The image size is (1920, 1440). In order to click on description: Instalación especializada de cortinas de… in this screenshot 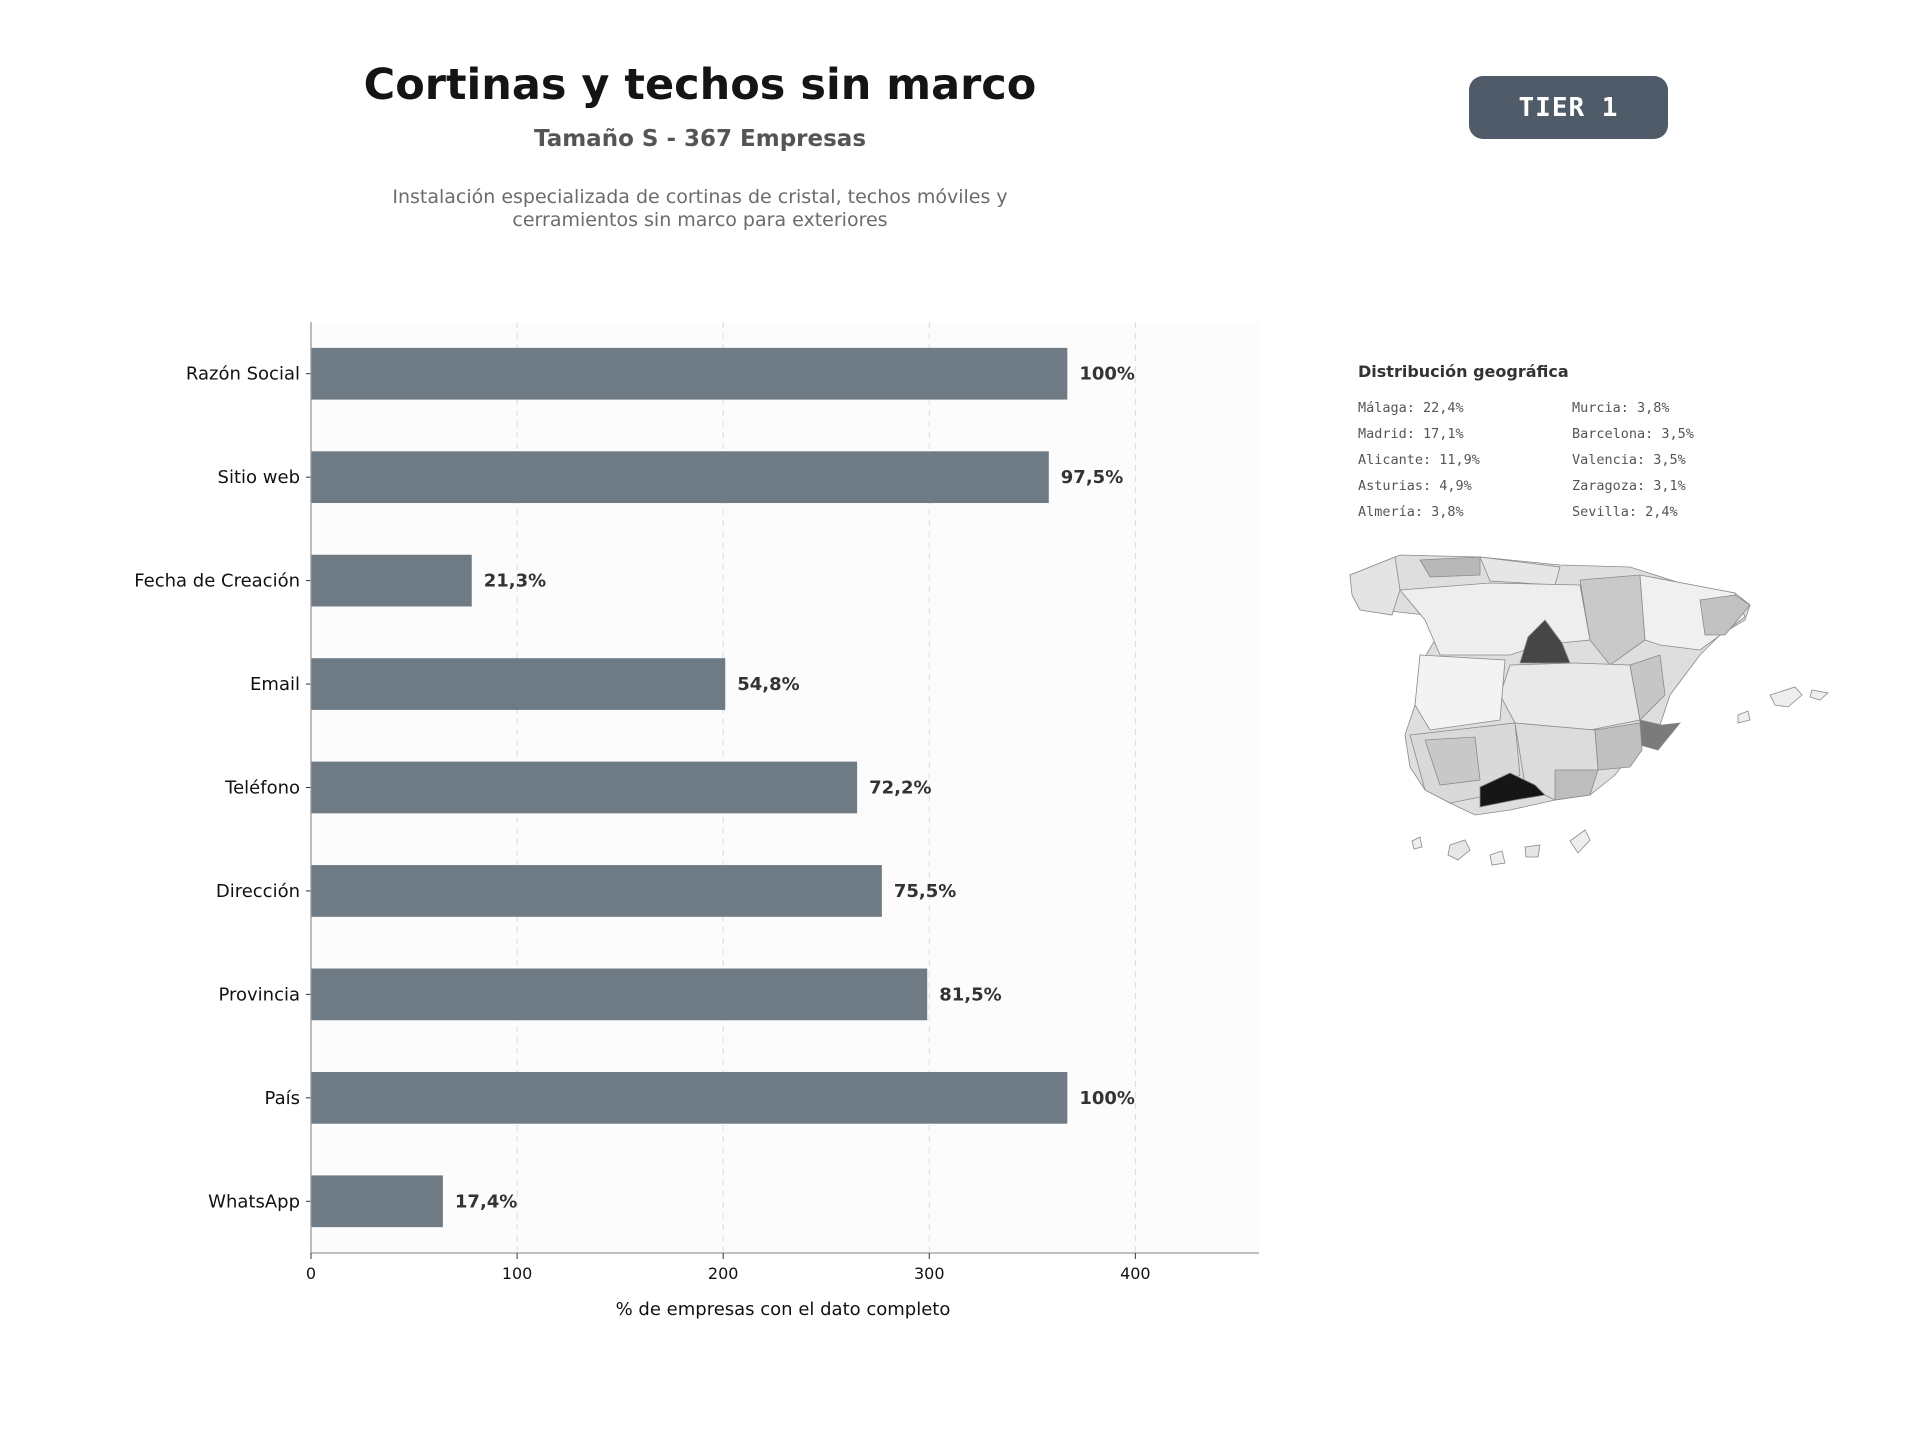, I will do `click(700, 209)`.